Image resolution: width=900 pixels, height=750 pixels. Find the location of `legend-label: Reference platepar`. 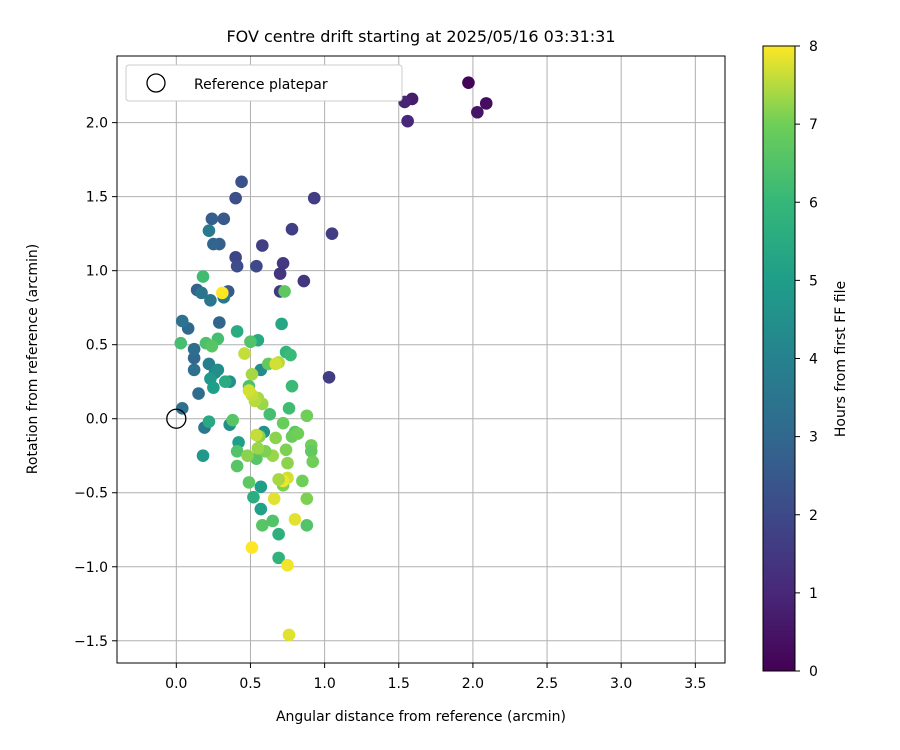

legend-label: Reference platepar is located at coordinates (261, 85).